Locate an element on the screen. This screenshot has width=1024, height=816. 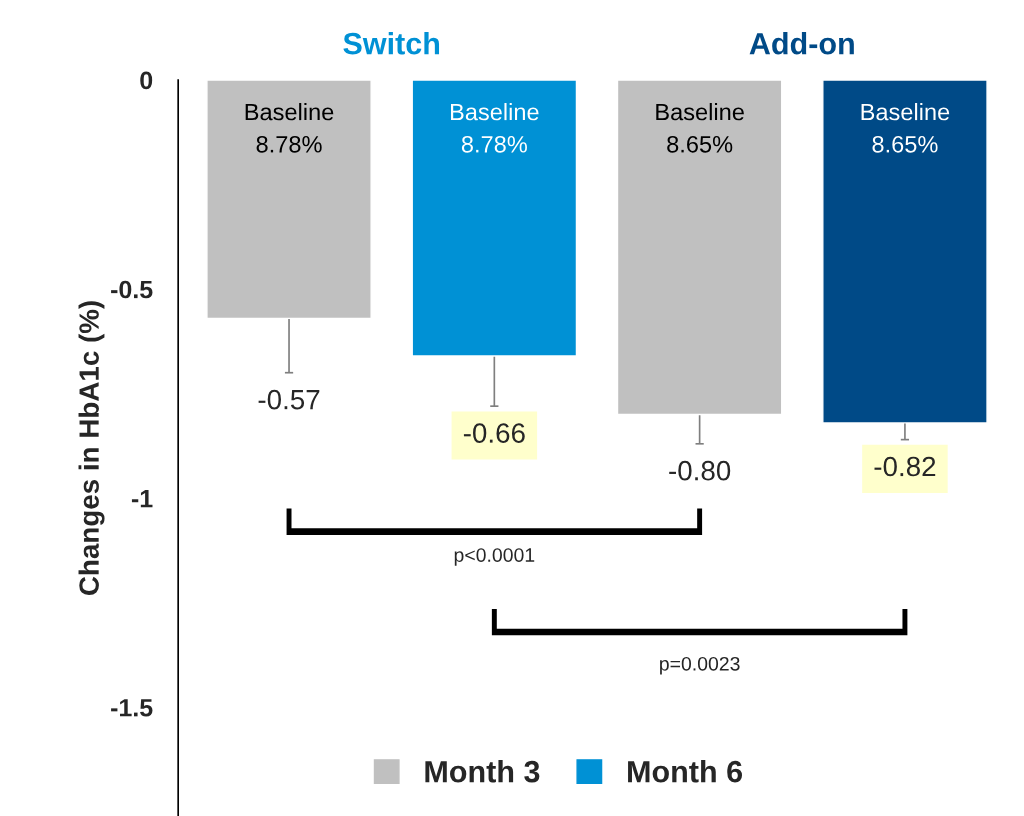
annotation: p=0.0023 is located at coordinates (700, 665).